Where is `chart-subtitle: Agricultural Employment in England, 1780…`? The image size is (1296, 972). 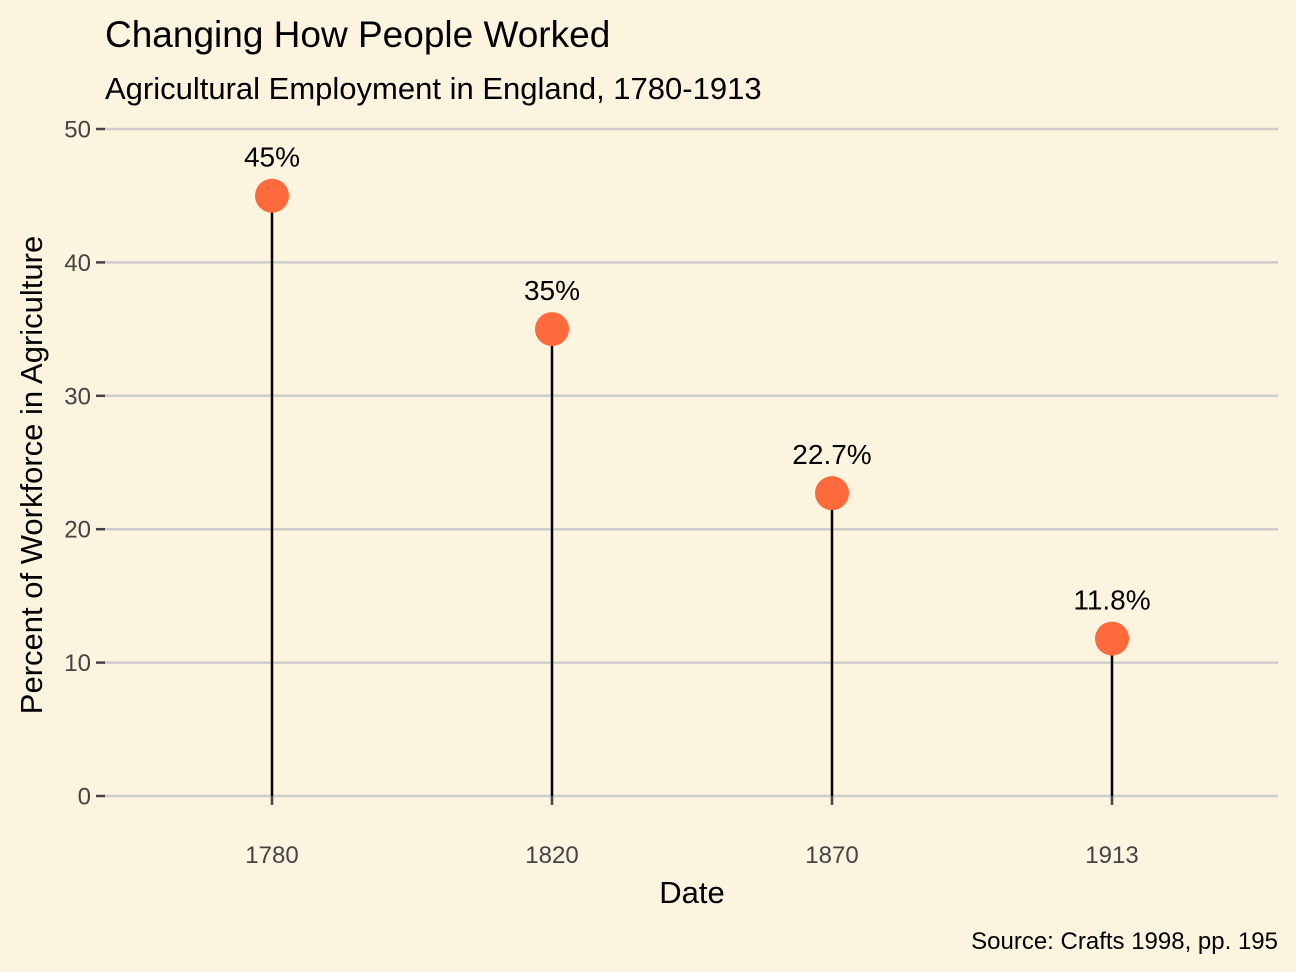 chart-subtitle: Agricultural Employment in England, 1780… is located at coordinates (433, 88).